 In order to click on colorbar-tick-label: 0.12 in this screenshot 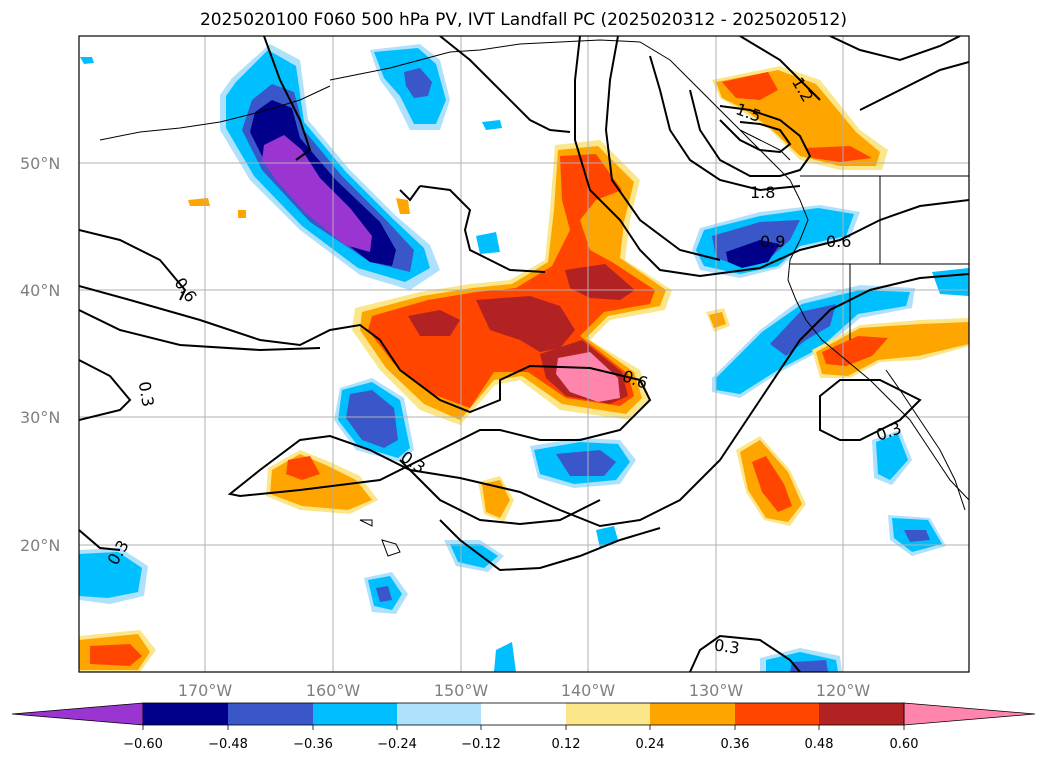, I will do `click(566, 744)`.